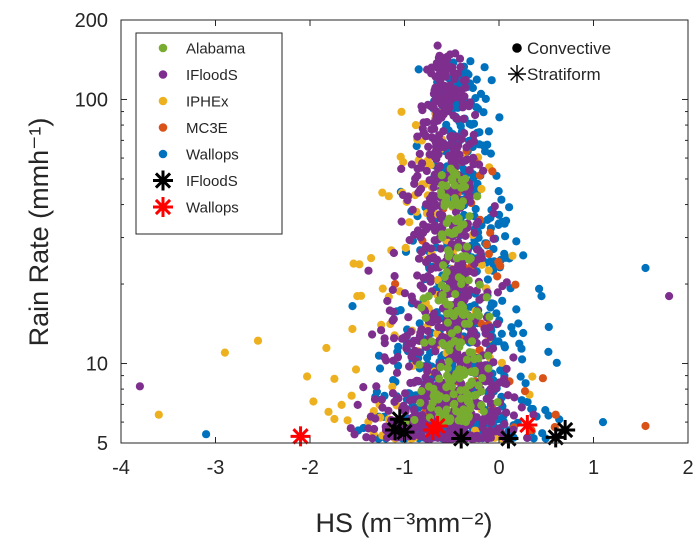 The height and width of the screenshot is (549, 696). What do you see at coordinates (202, 49) in the screenshot?
I see `legend-entry: Alabama` at bounding box center [202, 49].